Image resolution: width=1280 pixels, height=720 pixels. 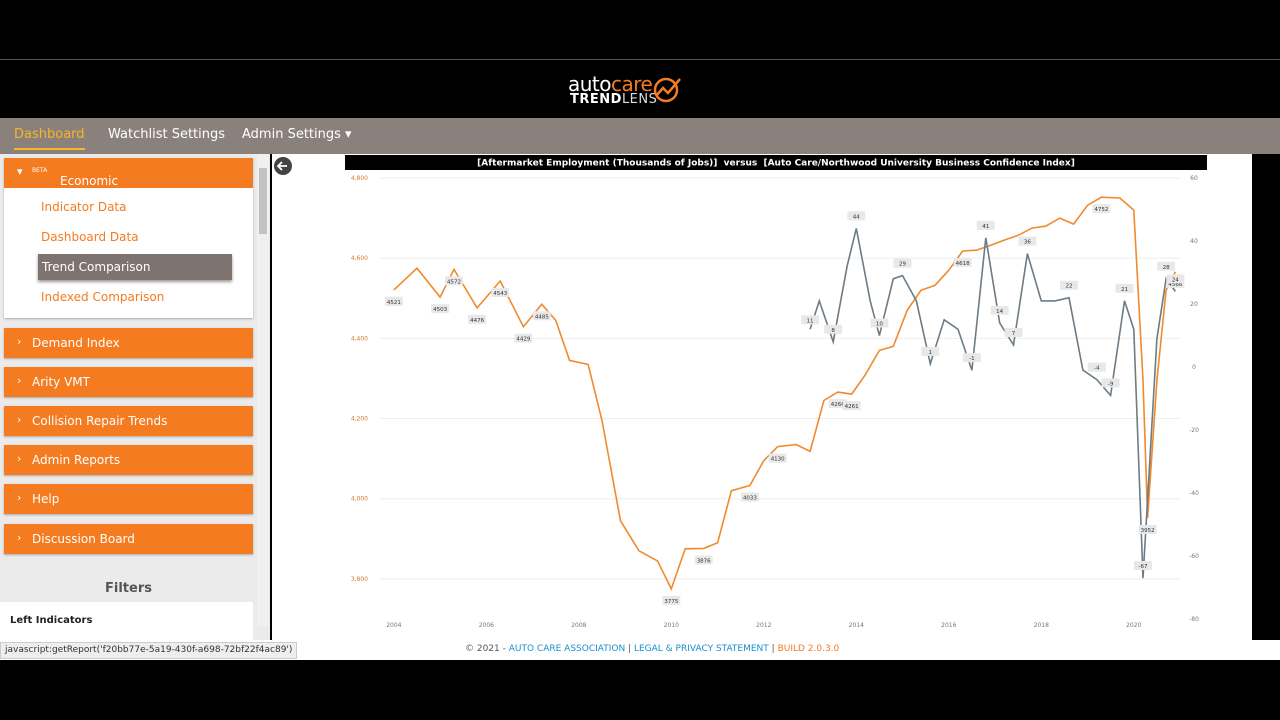 What do you see at coordinates (281, 166) in the screenshot?
I see `back-icon` at bounding box center [281, 166].